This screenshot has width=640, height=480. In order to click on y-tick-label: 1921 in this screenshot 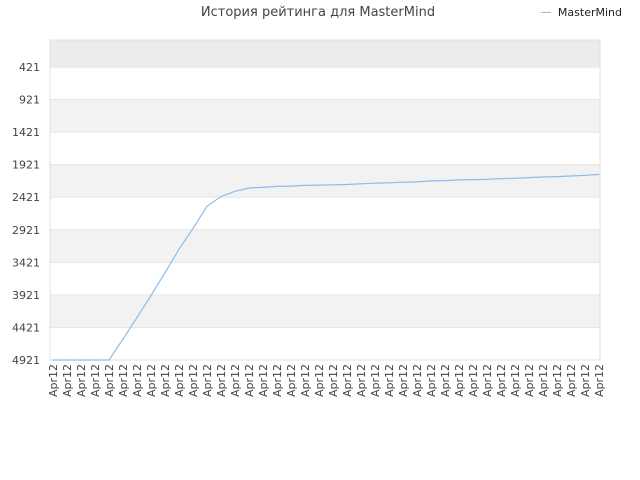, I will do `click(26, 165)`.